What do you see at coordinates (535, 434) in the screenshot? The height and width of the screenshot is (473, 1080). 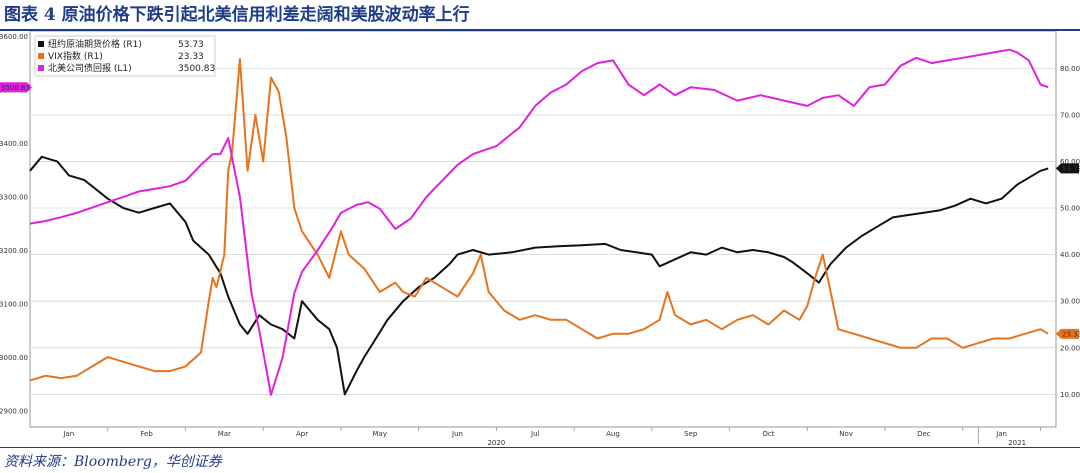 I see `month-tick-label: Jul` at bounding box center [535, 434].